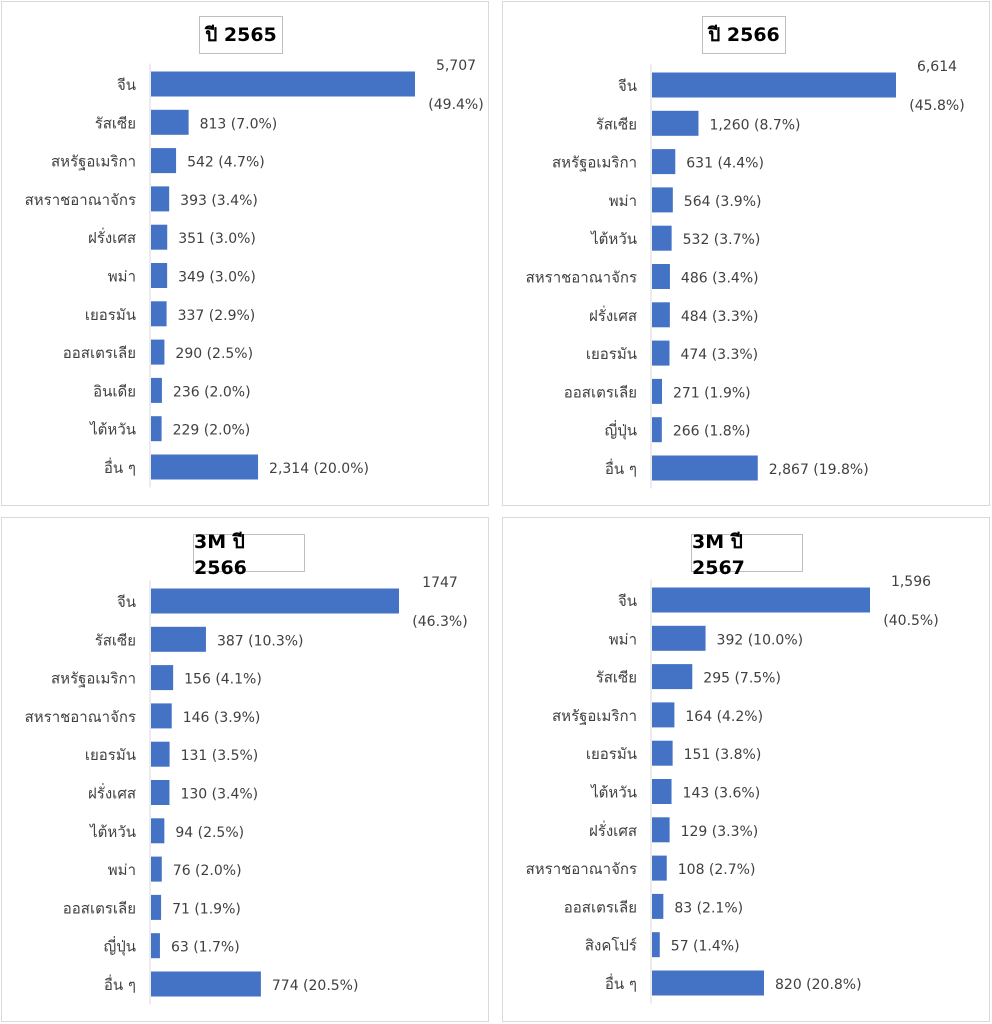 Image resolution: width=992 pixels, height=1024 pixels. I want to click on data-label: 484 (3.3%), so click(720, 317).